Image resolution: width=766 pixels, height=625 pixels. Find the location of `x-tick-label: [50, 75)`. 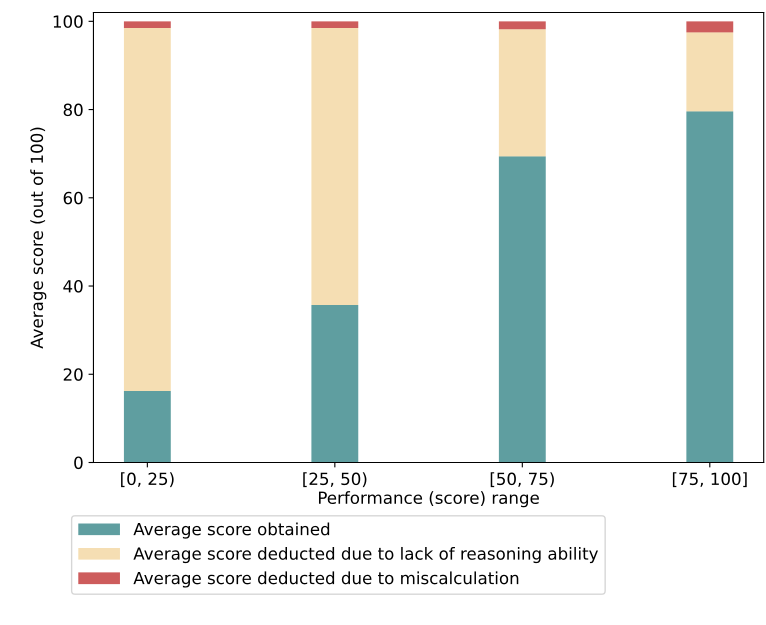

x-tick-label: [50, 75) is located at coordinates (522, 480).